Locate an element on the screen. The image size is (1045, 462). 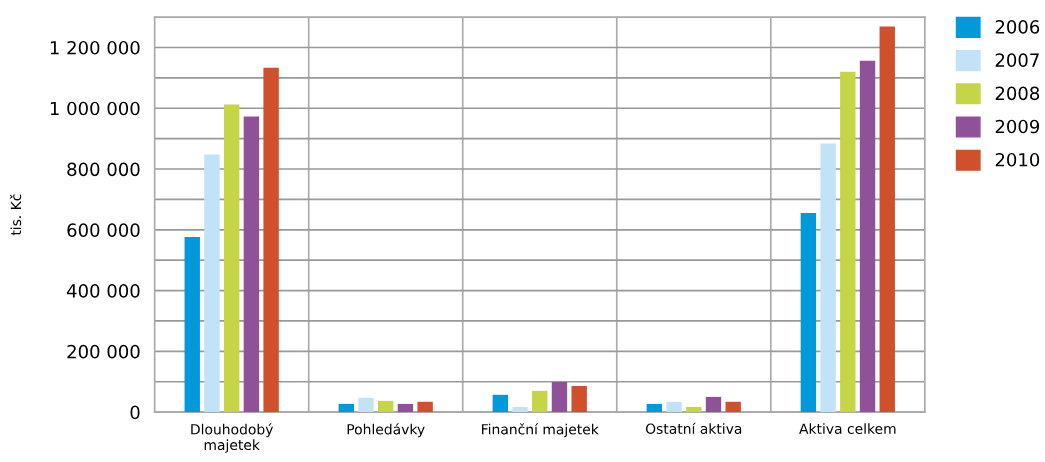
x-tick-label: Dlouhodobý majetek is located at coordinates (232, 438).